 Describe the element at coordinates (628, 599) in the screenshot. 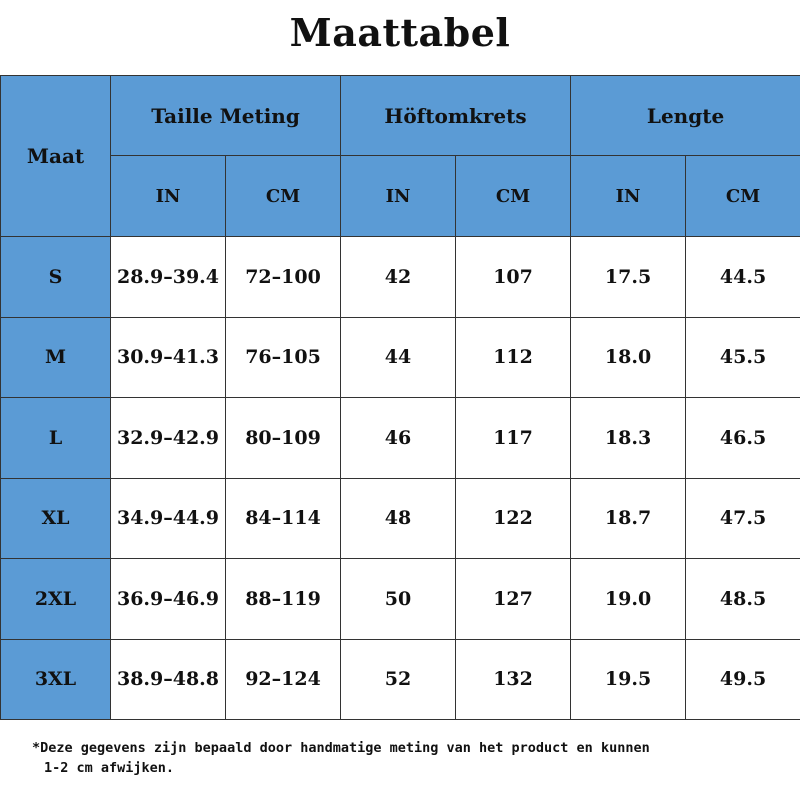

I see `table-cell: 19.0` at that location.